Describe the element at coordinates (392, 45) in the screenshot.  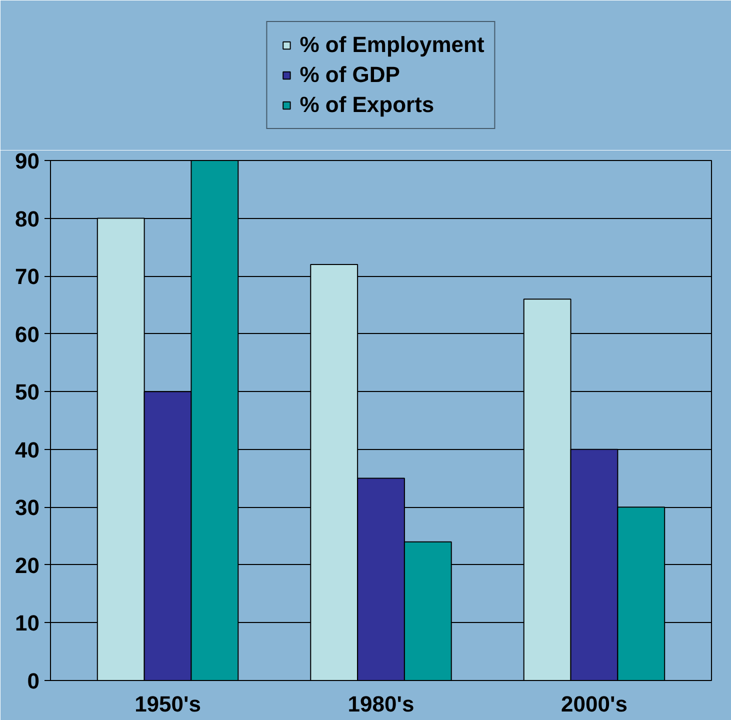
I see `legend-label: % of Employment` at that location.